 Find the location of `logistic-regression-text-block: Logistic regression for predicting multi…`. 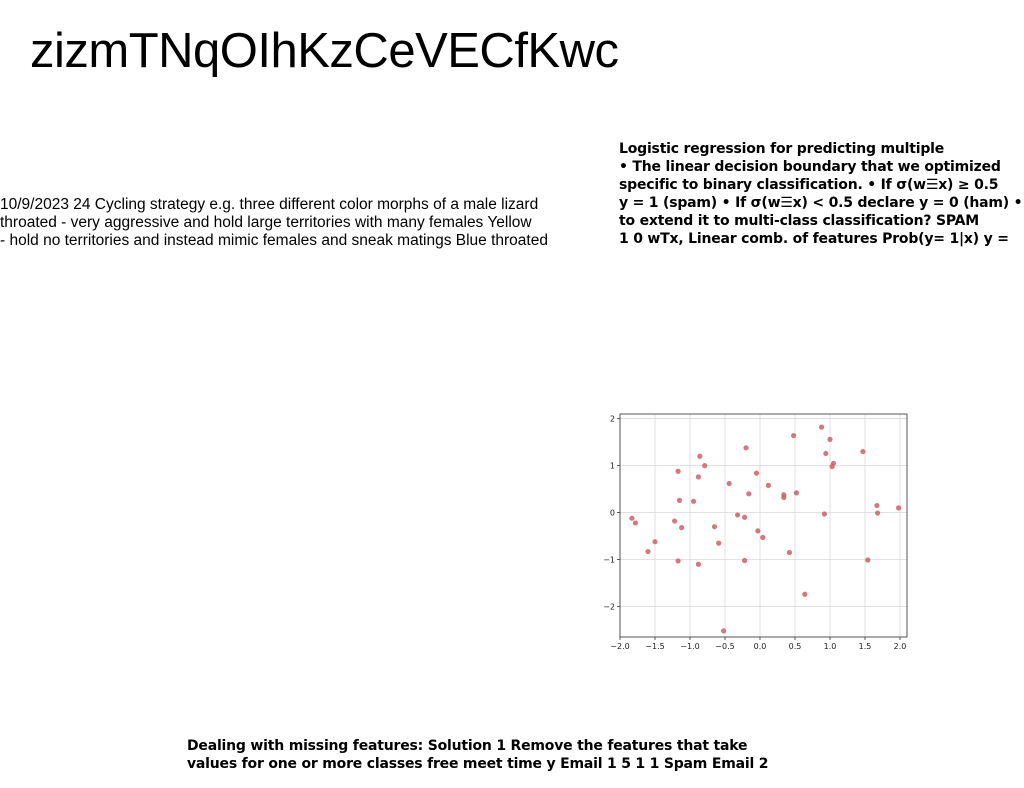

logistic-regression-text-block: Logistic regression for predicting multi… is located at coordinates (821, 194).